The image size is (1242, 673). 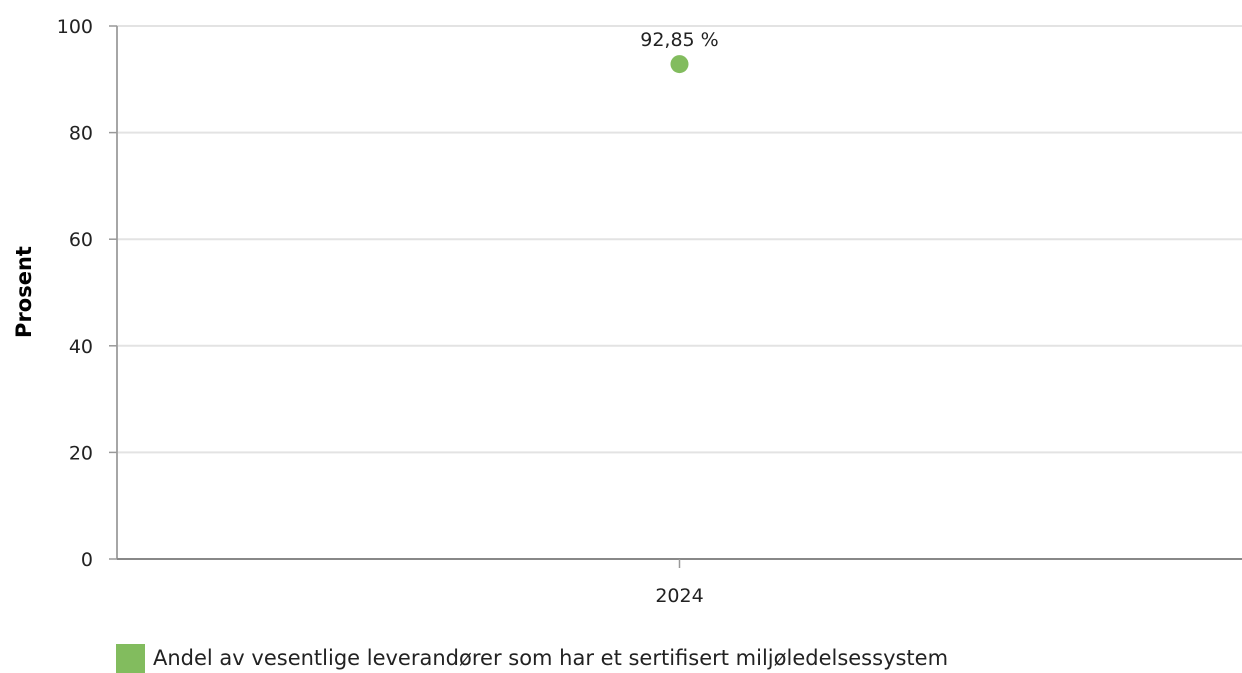 What do you see at coordinates (75, 27) in the screenshot?
I see `y-tick-label: 100` at bounding box center [75, 27].